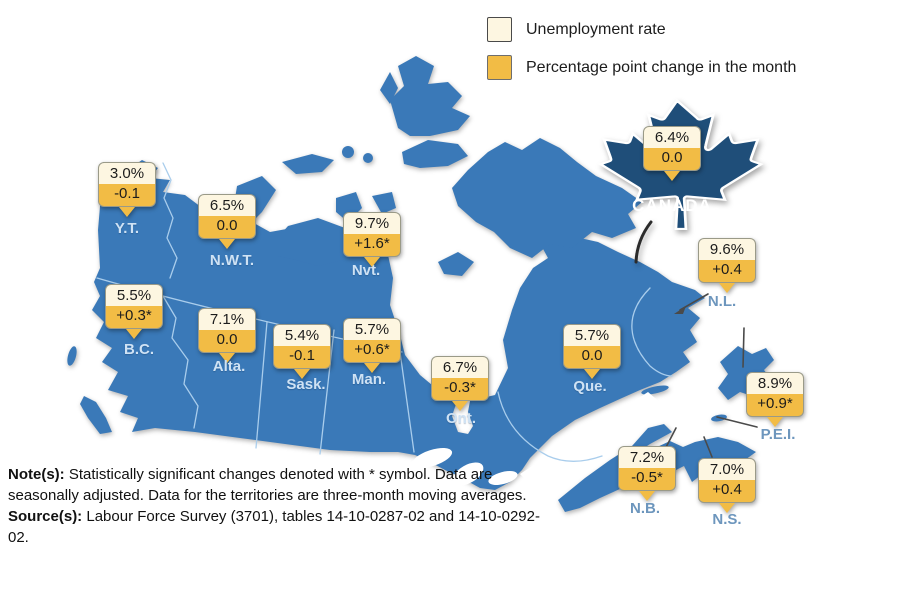 The image size is (900, 600). Describe the element at coordinates (503, 478) in the screenshot. I see `lake-erie-ontario` at that location.